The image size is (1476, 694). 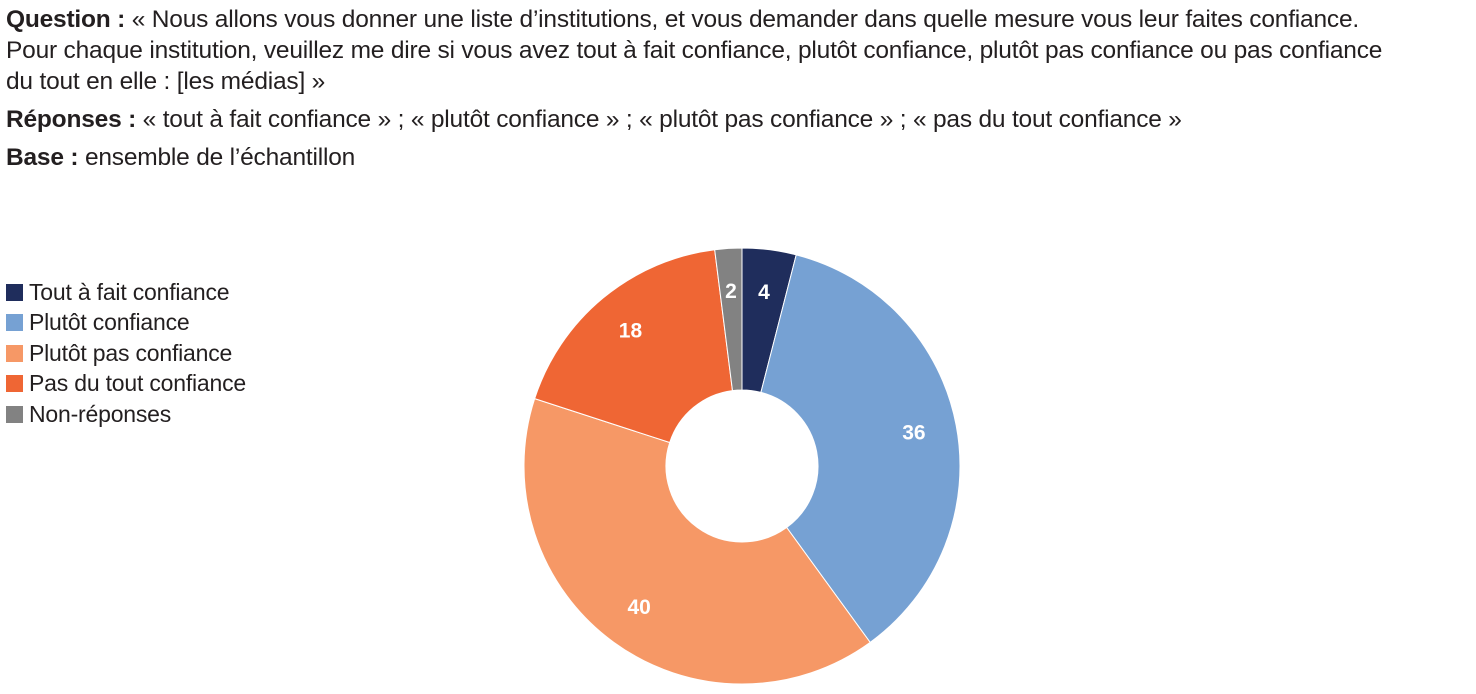 I want to click on legend-item: Tout à fait confiance, so click(x=126, y=292).